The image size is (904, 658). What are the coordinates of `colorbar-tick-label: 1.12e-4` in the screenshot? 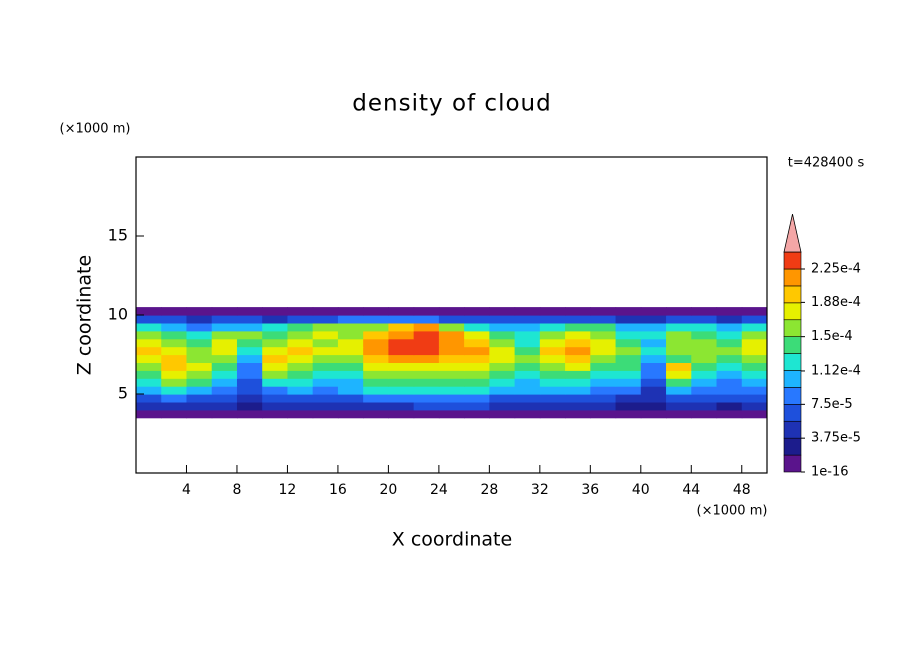 It's located at (836, 370).